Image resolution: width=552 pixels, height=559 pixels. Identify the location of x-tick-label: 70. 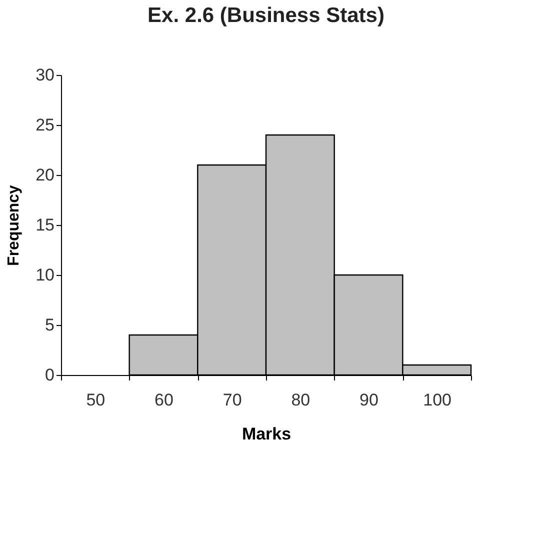
(232, 400).